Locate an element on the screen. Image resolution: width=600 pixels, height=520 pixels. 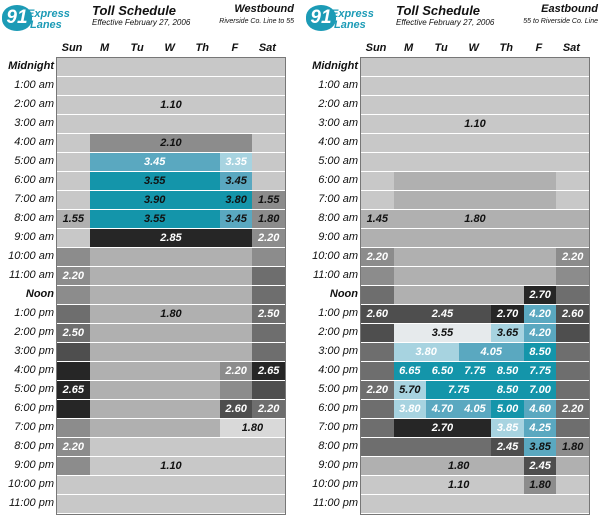
toll-cell: 3.35 is located at coordinates (236, 162).